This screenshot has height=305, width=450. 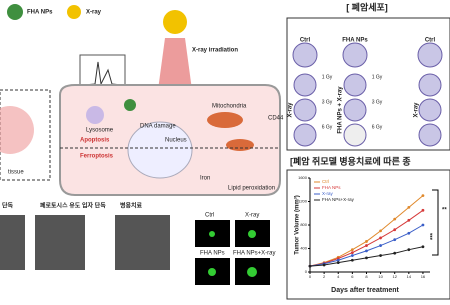 What do you see at coordinates (100, 131) in the screenshot?
I see `label: Lysosome` at bounding box center [100, 131].